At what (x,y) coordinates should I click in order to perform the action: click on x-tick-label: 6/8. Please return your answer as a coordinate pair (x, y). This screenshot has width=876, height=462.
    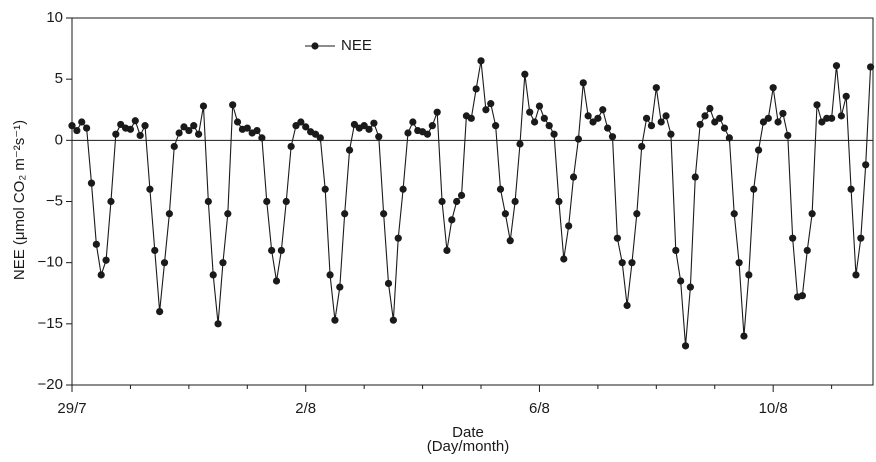
    Looking at the image, I should click on (539, 408).